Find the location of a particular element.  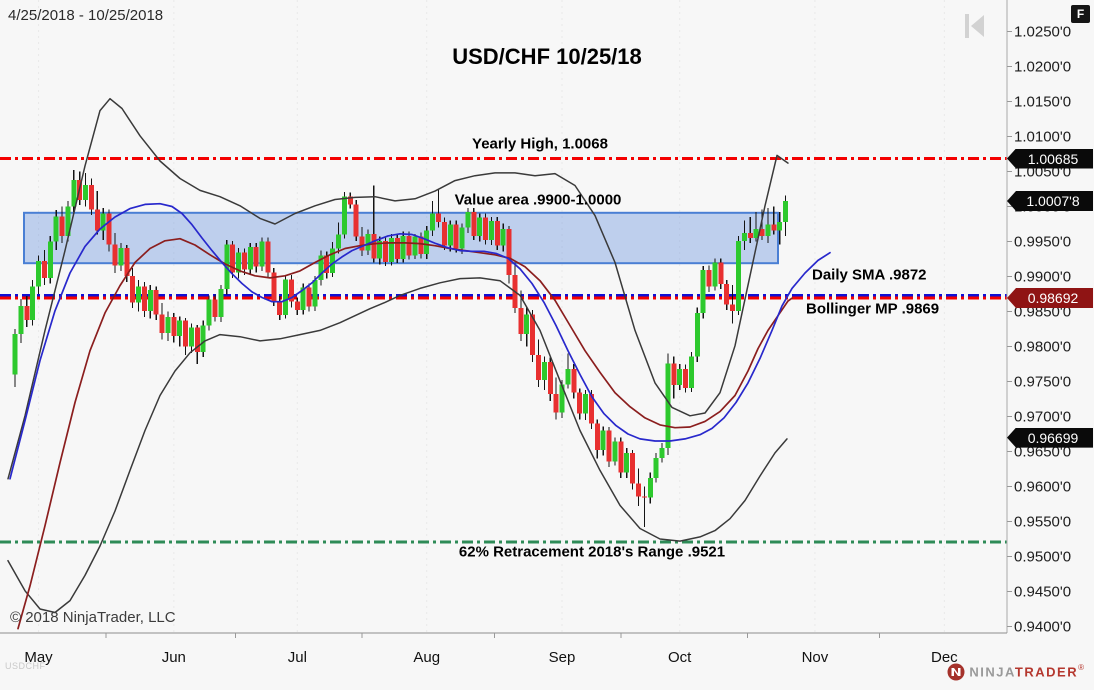

price-axis-label: 1.0250'0 is located at coordinates (1043, 31).